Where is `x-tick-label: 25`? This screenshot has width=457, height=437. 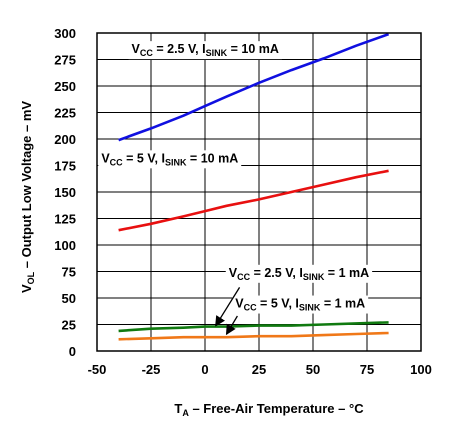 x-tick-label: 25 is located at coordinates (259, 369).